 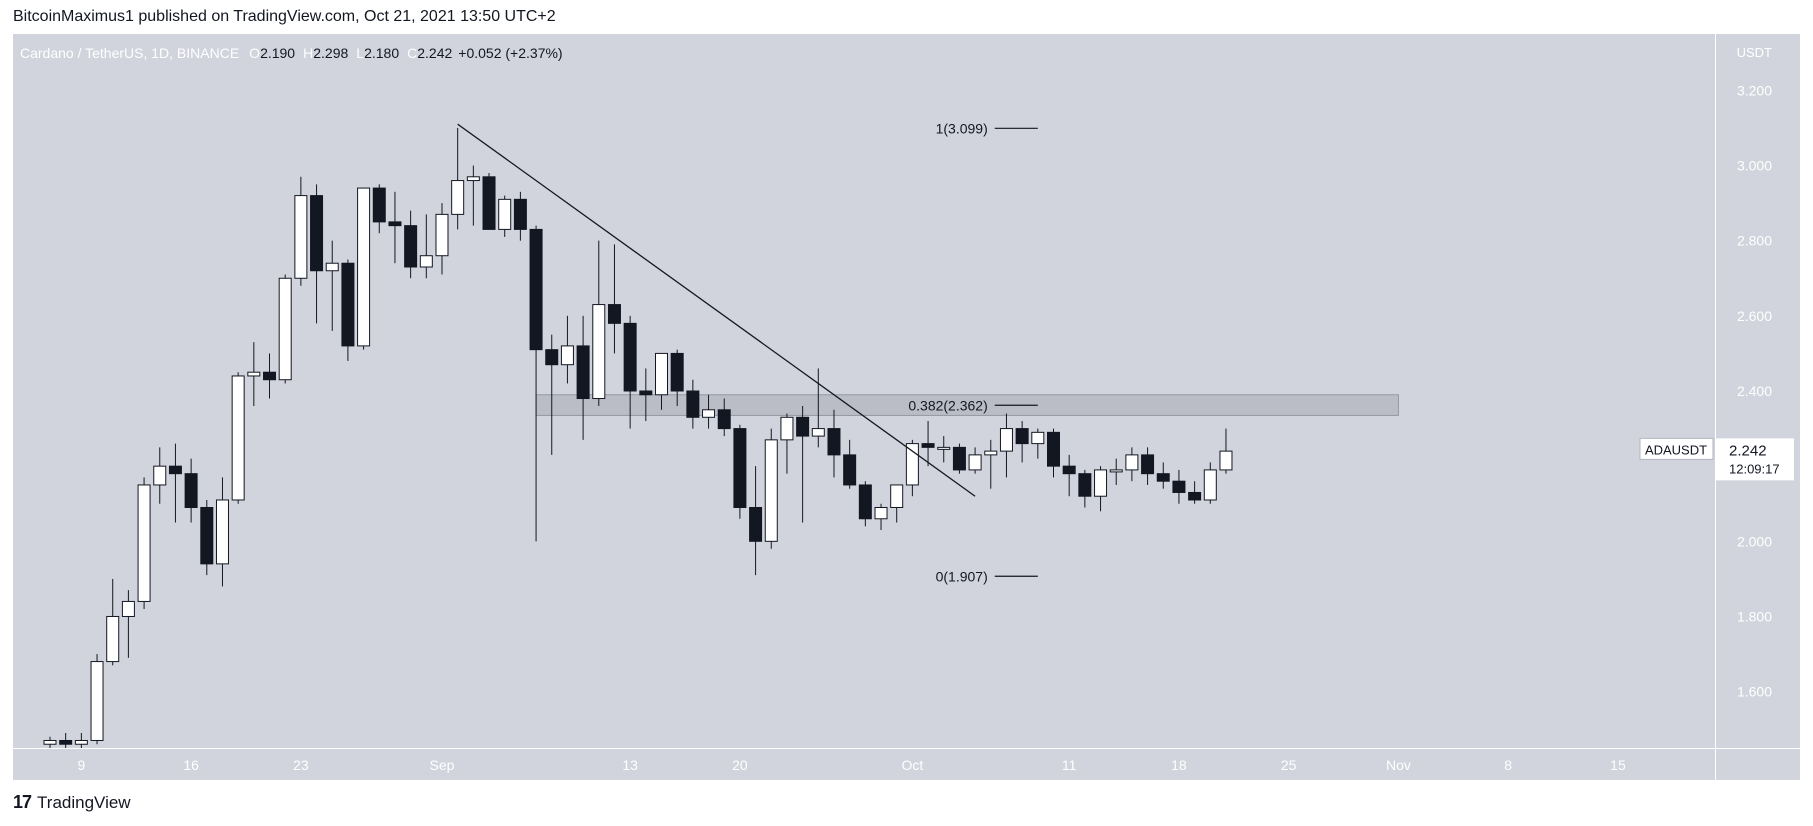 I want to click on low-label: L, so click(x=360, y=53).